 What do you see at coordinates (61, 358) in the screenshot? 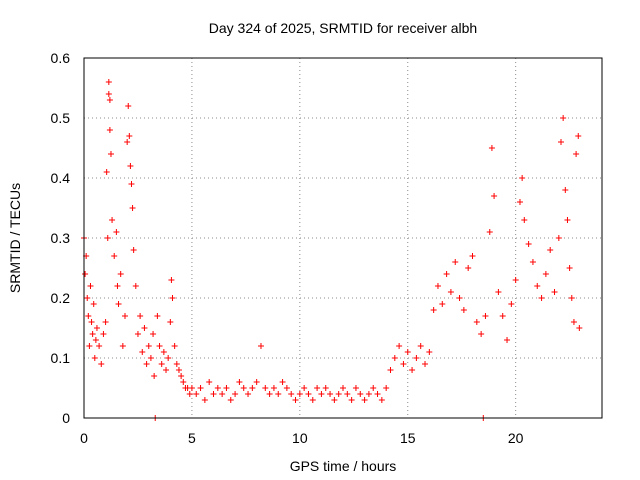
I see `y-tick-label: 0.1` at bounding box center [61, 358].